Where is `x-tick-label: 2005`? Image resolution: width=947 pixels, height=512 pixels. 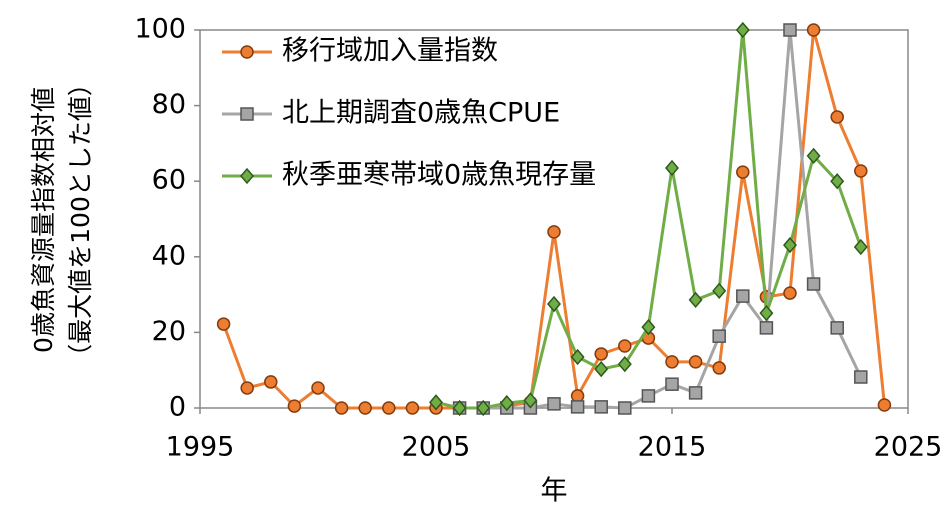
x-tick-label: 2005 is located at coordinates (436, 447).